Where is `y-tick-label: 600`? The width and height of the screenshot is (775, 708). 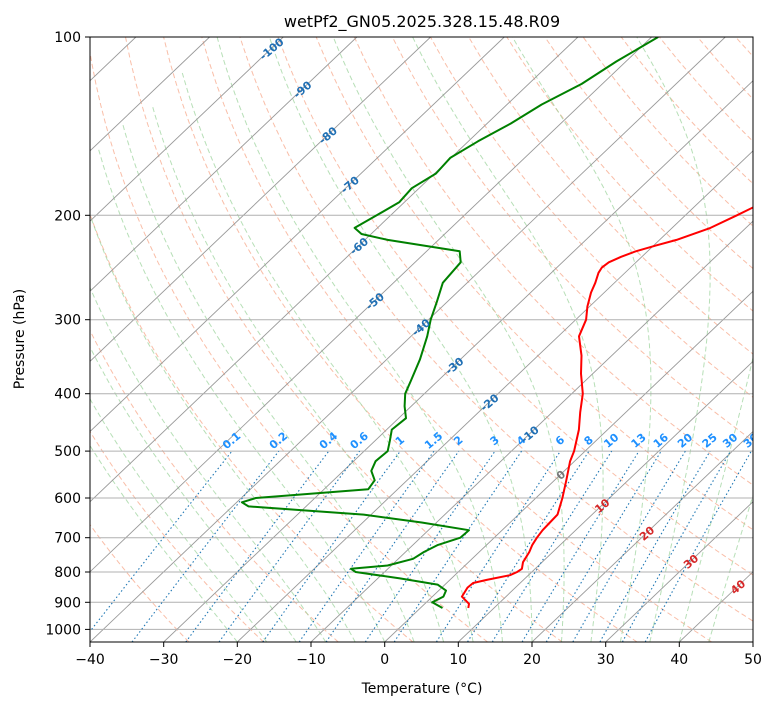 y-tick-label: 600 is located at coordinates (67, 499).